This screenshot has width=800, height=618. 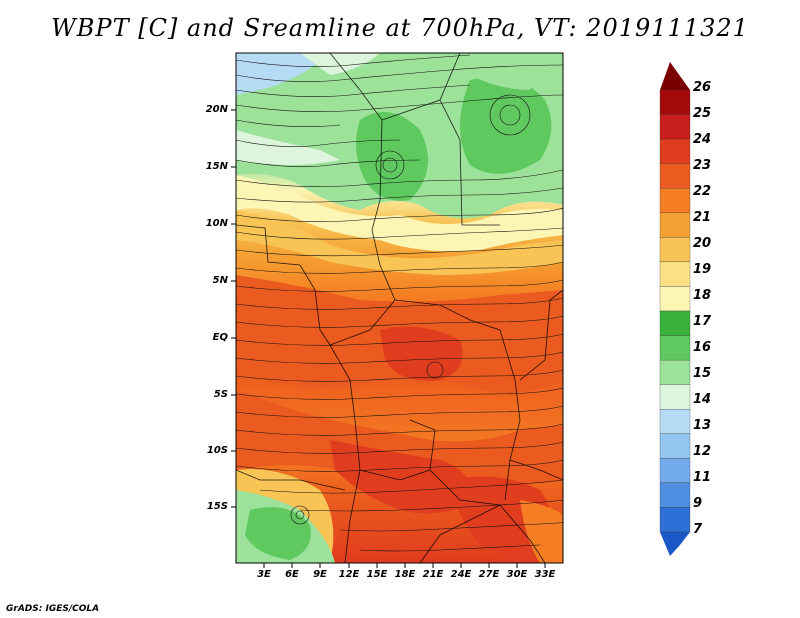 What do you see at coordinates (517, 574) in the screenshot?
I see `lon-label-30e: 30E` at bounding box center [517, 574].